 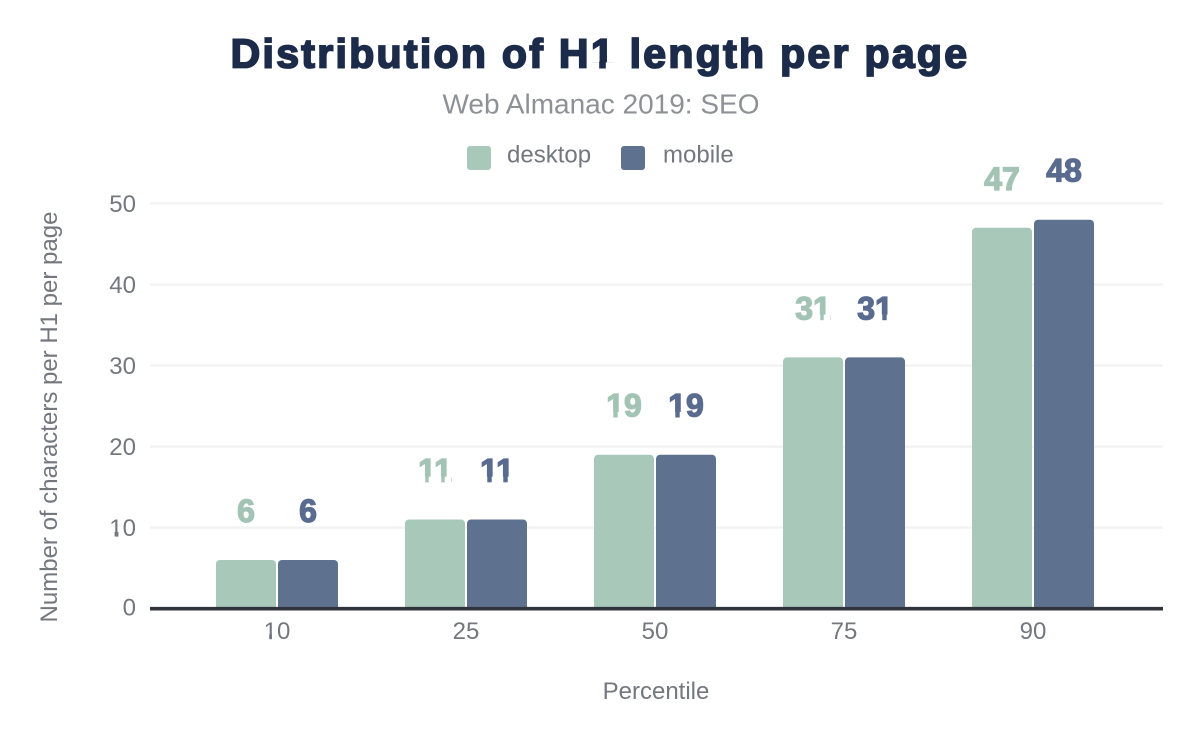 What do you see at coordinates (1064, 171) in the screenshot?
I see `svg-text: 48` at bounding box center [1064, 171].